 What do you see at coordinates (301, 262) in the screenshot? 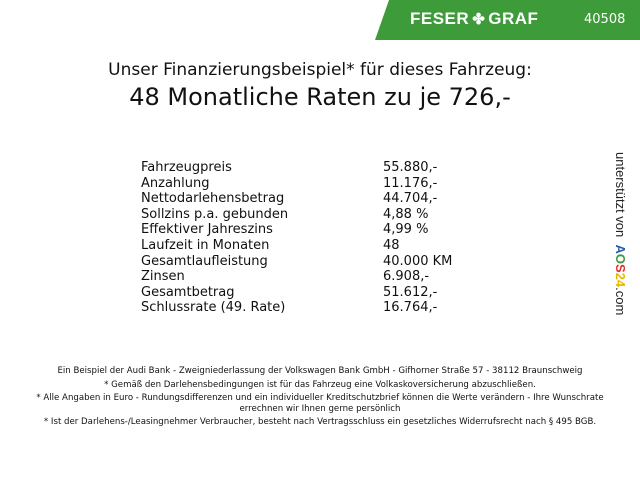
I see `table-row: Gesamtlaufleistung 40.000 KM` at bounding box center [301, 262].